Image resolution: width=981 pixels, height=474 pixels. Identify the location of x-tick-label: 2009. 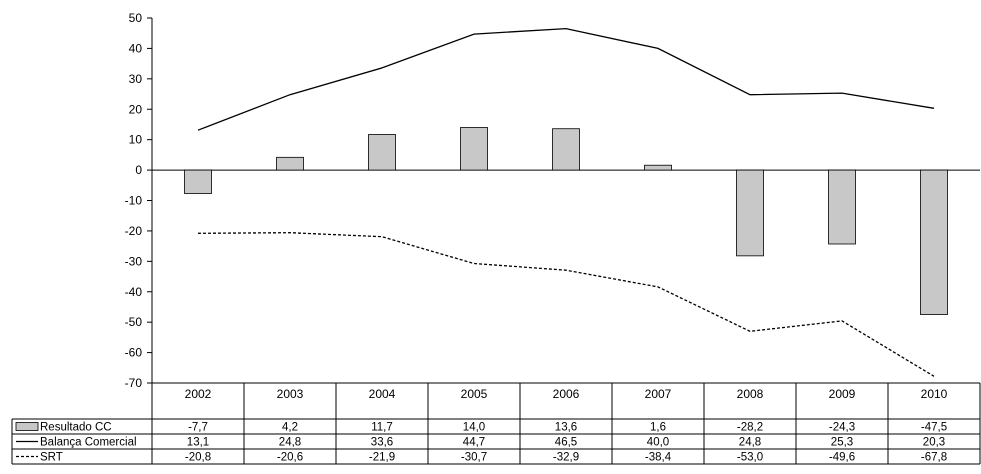
(842, 394).